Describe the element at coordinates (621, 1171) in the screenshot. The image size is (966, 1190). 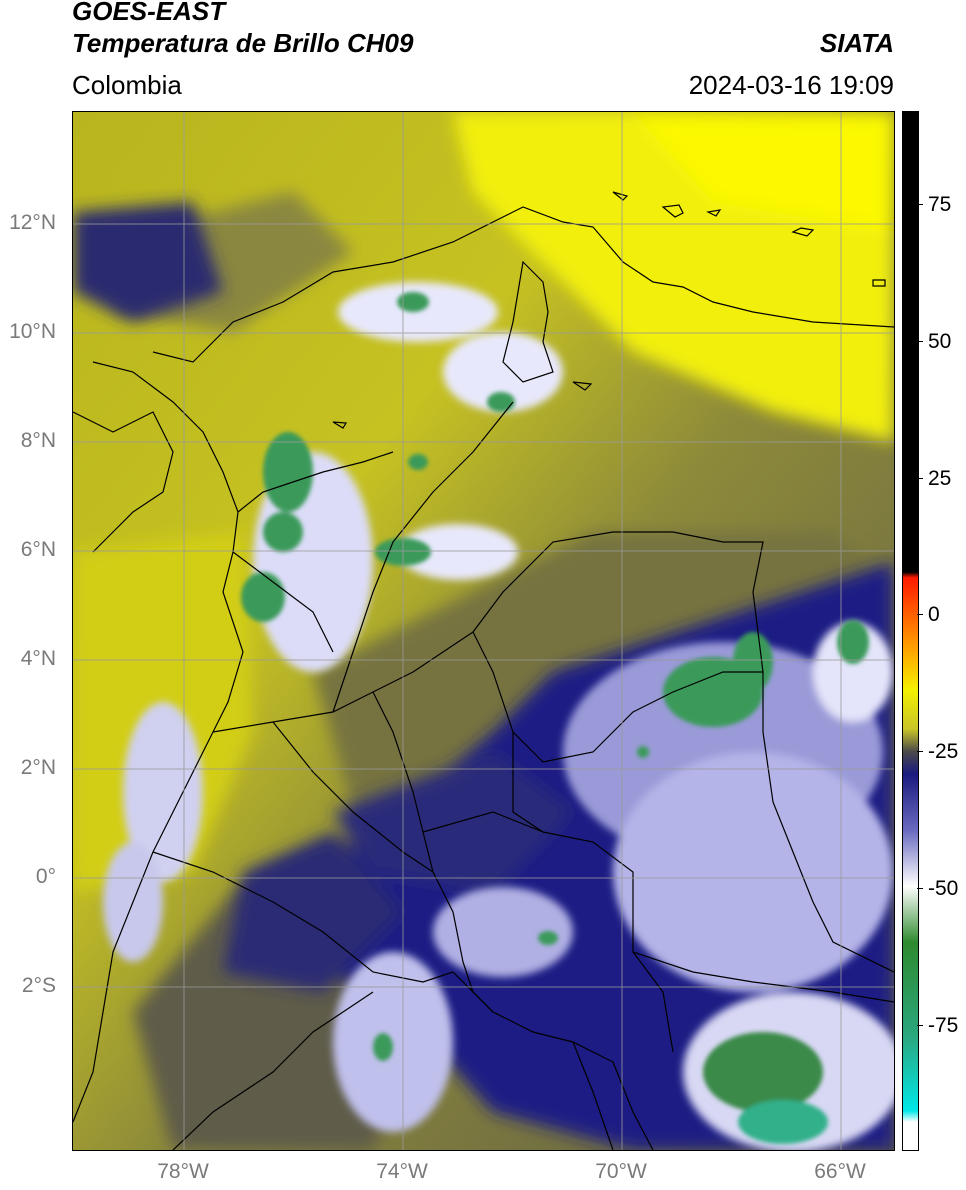
I see `lon-tick-label: 70°W` at that location.